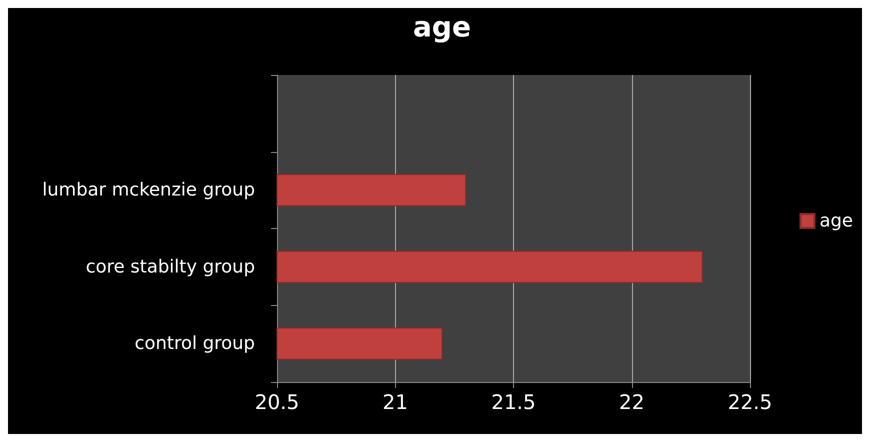 The height and width of the screenshot is (442, 870). What do you see at coordinates (836, 221) in the screenshot?
I see `legend-label: age` at bounding box center [836, 221].